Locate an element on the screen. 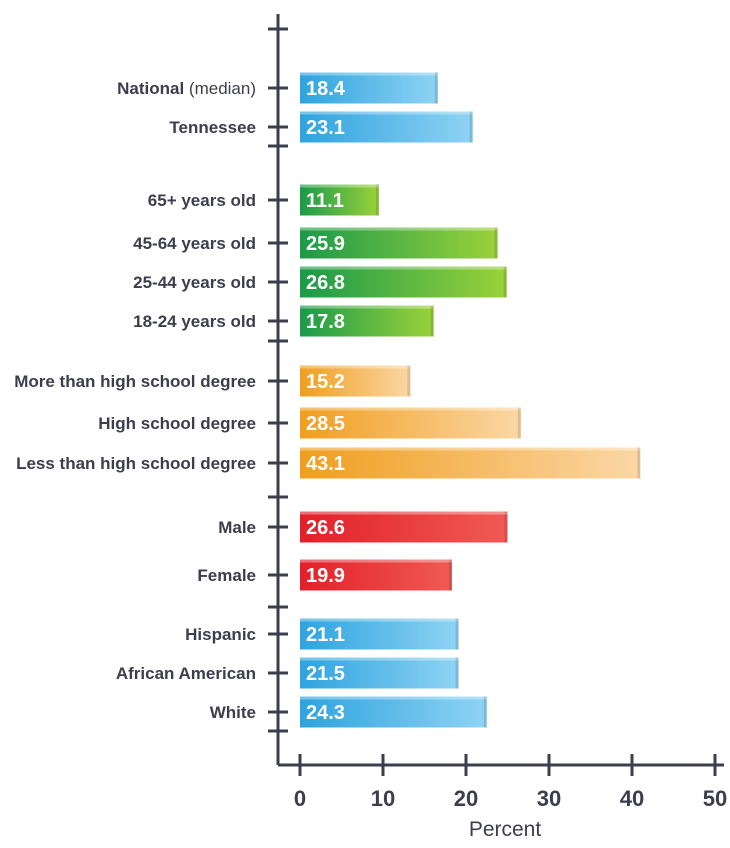  category-label-less-than-high-school-degree: Less than high school degree is located at coordinates (136, 463).